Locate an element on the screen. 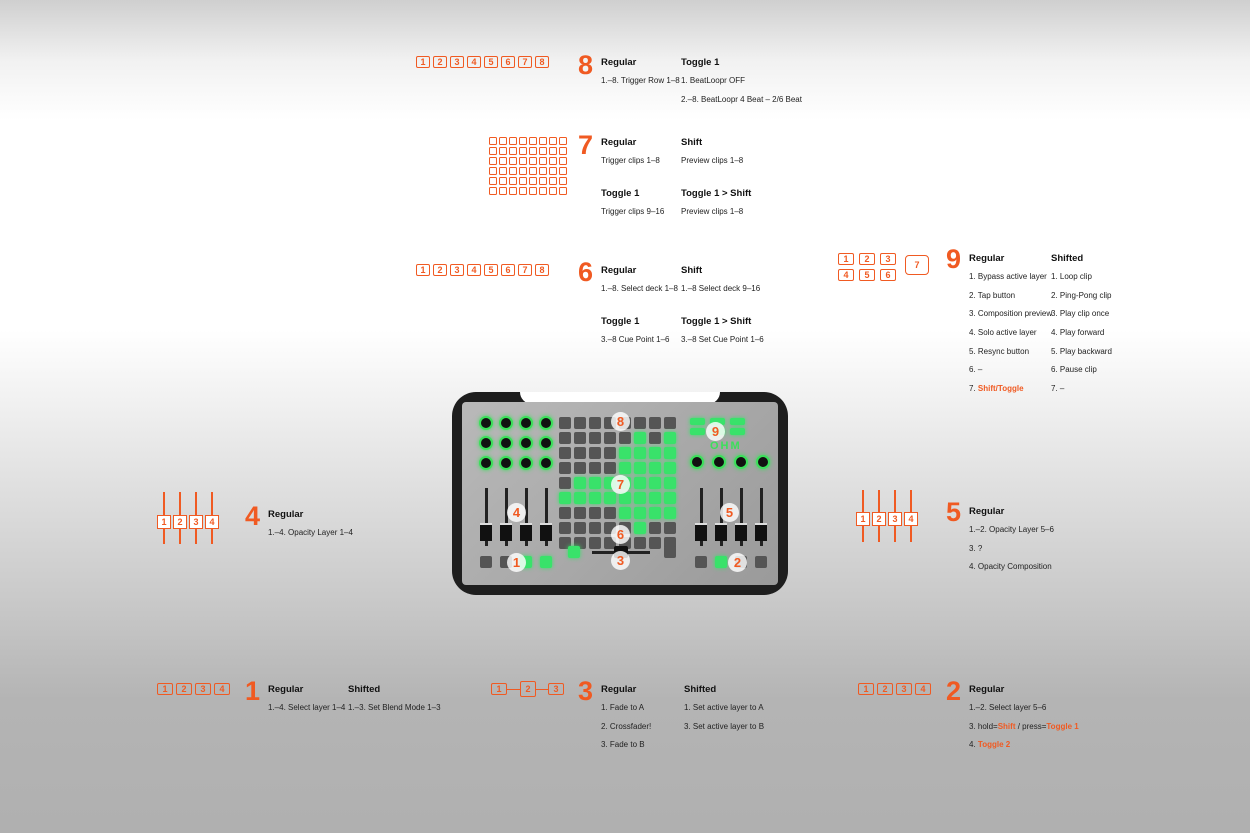 Image resolution: width=1250 pixels, height=833 pixels. mapping-item: Preview clips 1–8 is located at coordinates (712, 211).